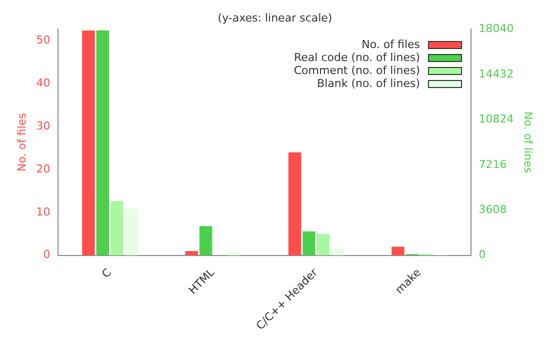  I want to click on legend-label: No. of files, so click(391, 44).